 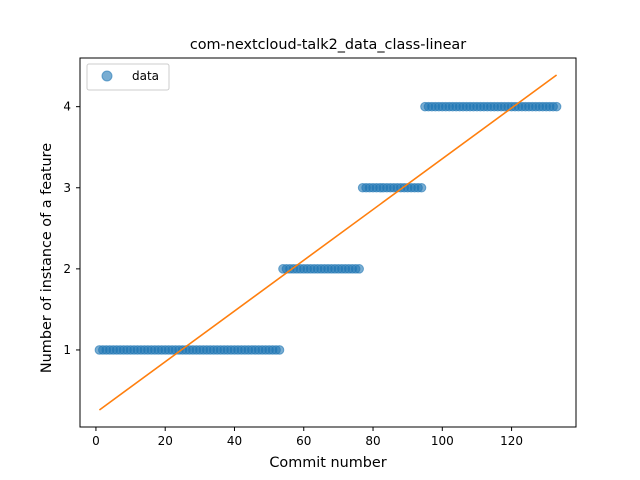 I want to click on x-tick-label: 40, so click(x=234, y=441).